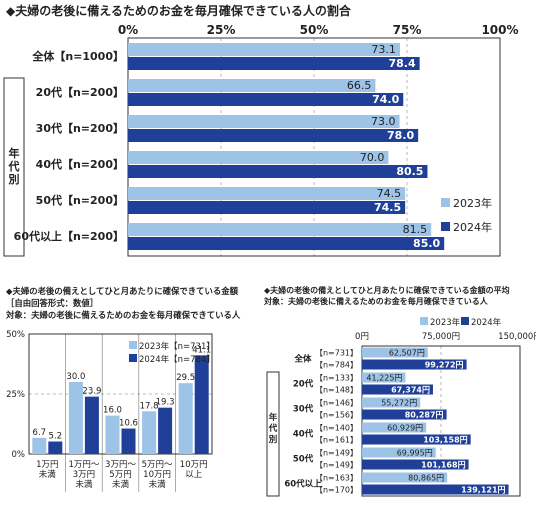  What do you see at coordinates (91, 392) in the screenshot?
I see `bl-value-label-2024: 23.9` at bounding box center [91, 392].